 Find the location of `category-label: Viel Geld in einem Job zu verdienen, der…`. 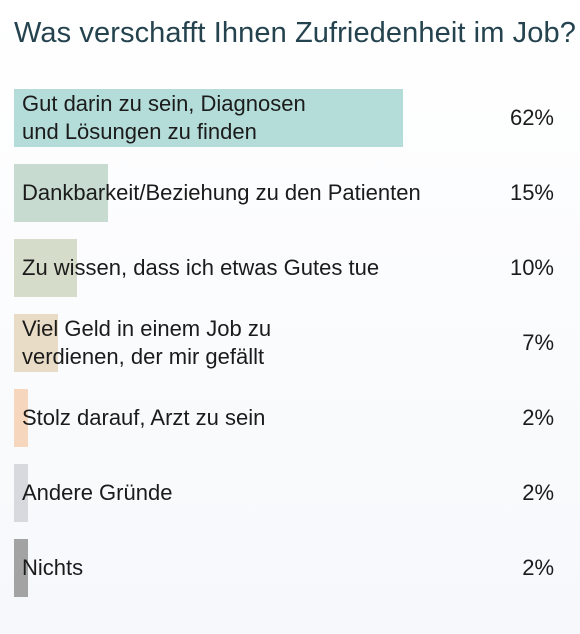

category-label: Viel Geld in einem Job zu verdienen, der… is located at coordinates (147, 342).